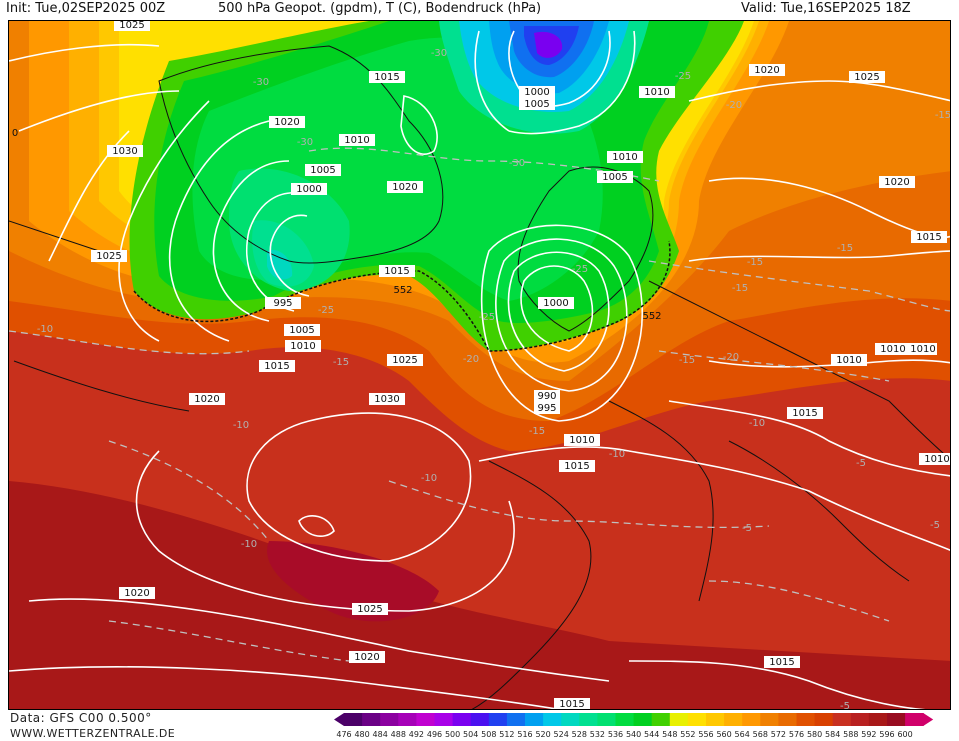 The height and width of the screenshot is (741, 959). I want to click on colorbar-tick-label: 516, so click(524, 734).